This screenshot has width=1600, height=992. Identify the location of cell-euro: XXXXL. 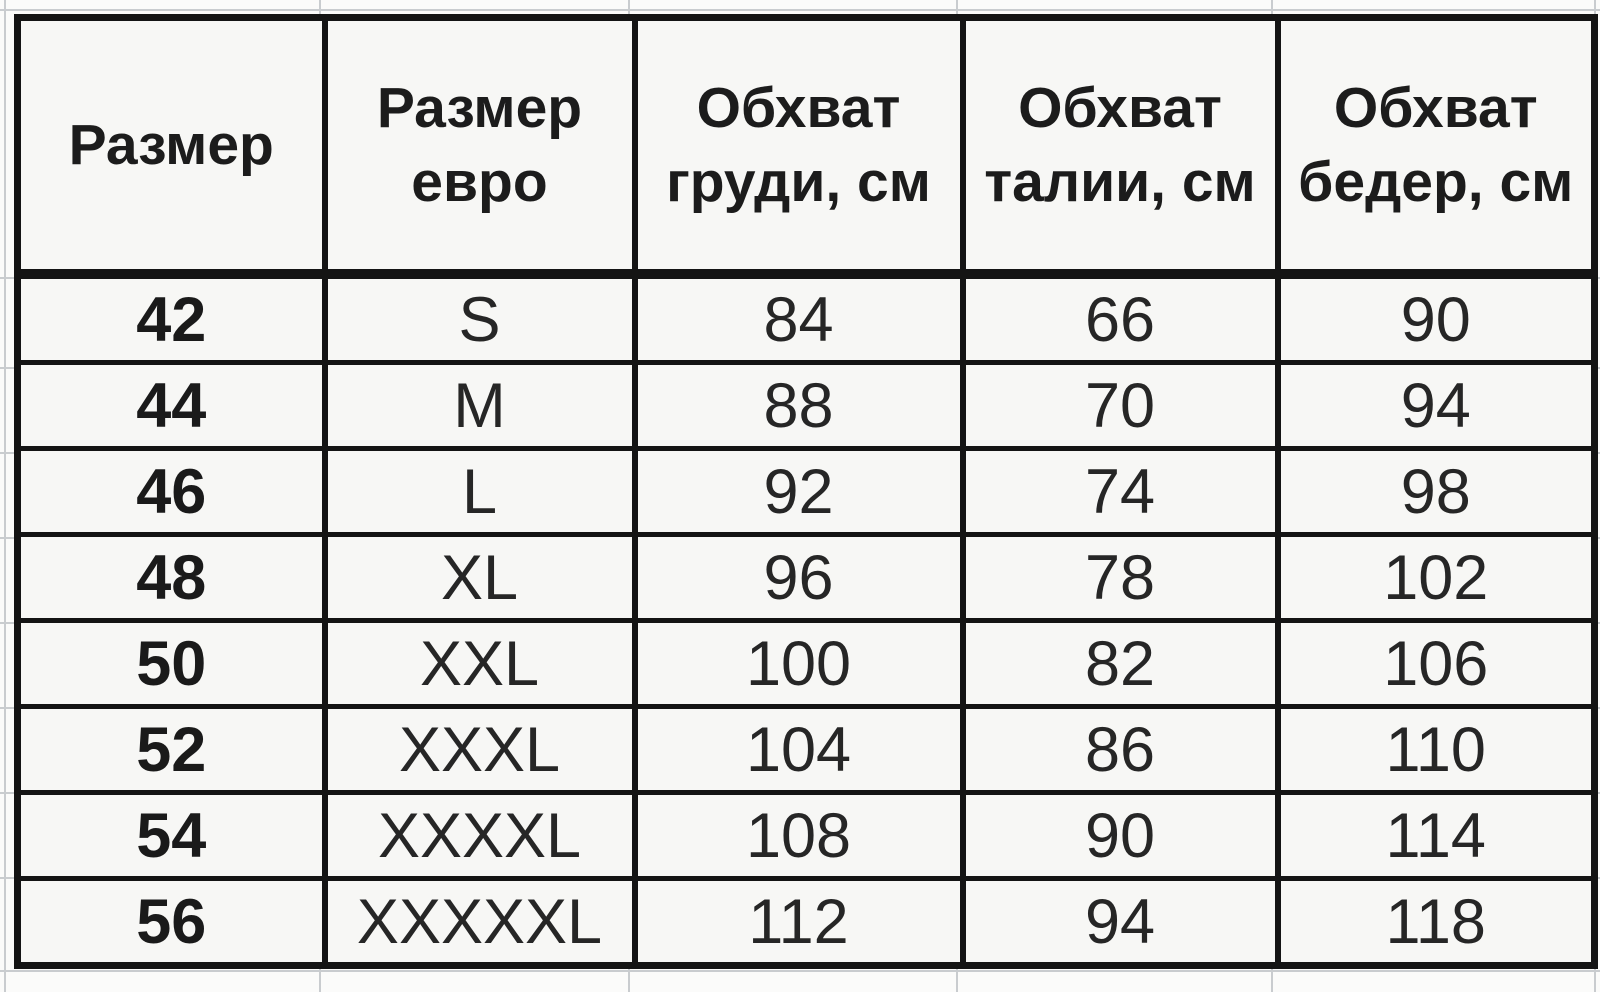
(479, 835).